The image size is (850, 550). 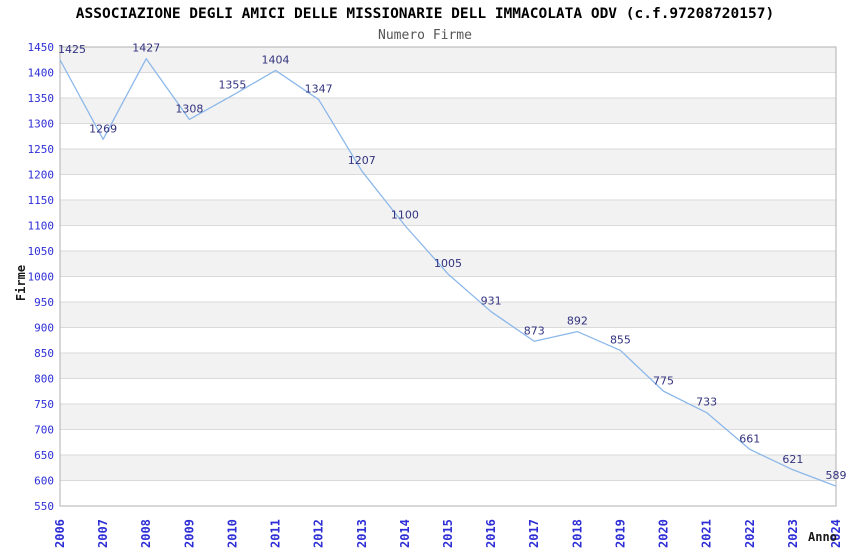 I want to click on data-label: 1308, so click(x=189, y=108).